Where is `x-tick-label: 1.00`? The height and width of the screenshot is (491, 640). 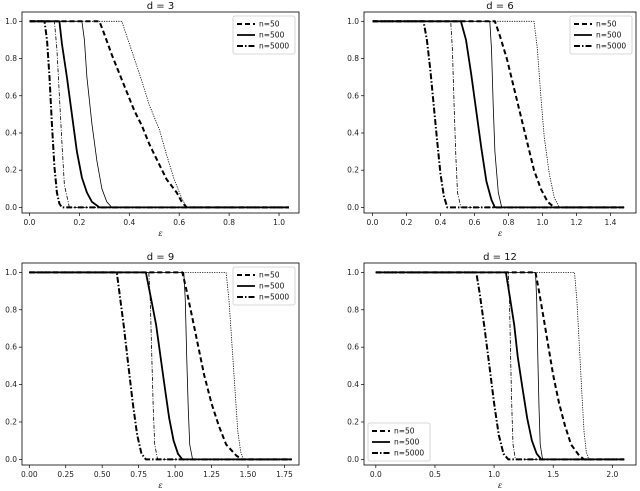 x-tick-label: 1.00 is located at coordinates (175, 474).